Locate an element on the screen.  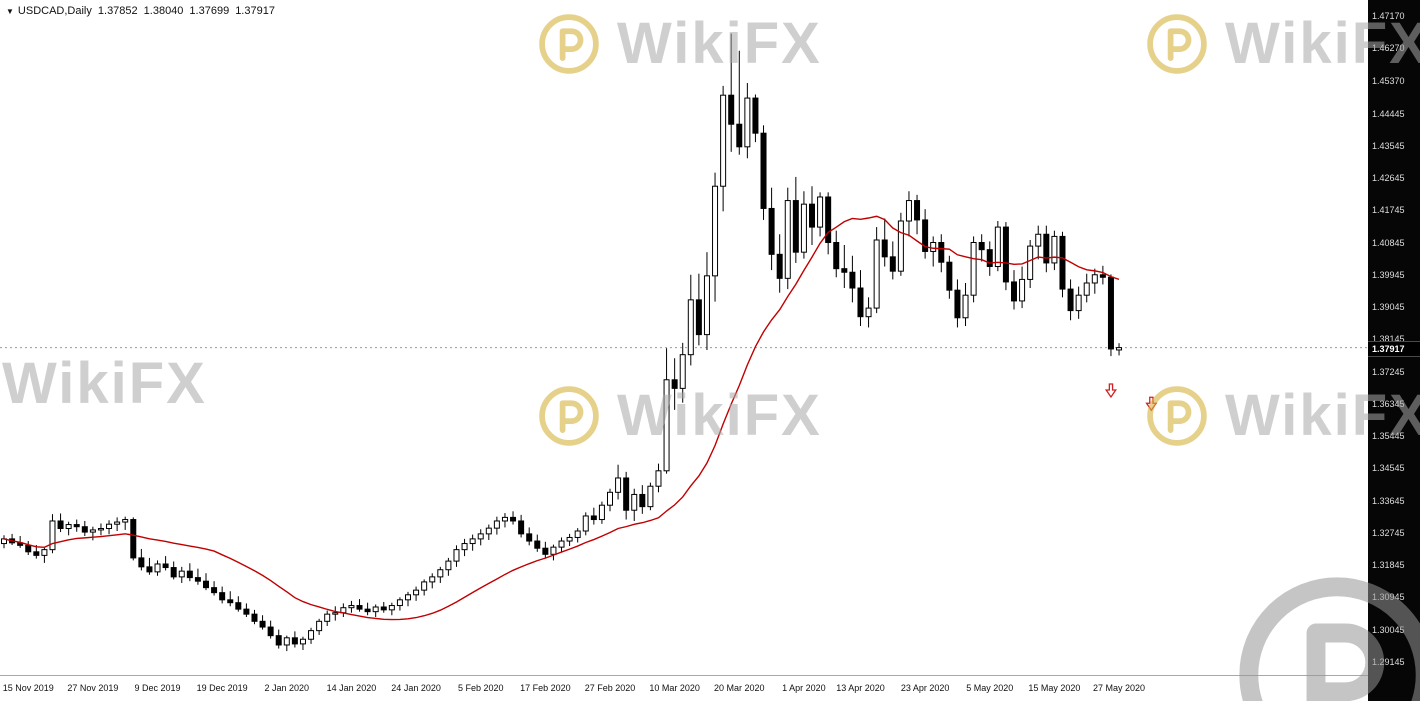
time-axis-label: 2 Jan 2020 is located at coordinates (287, 688).